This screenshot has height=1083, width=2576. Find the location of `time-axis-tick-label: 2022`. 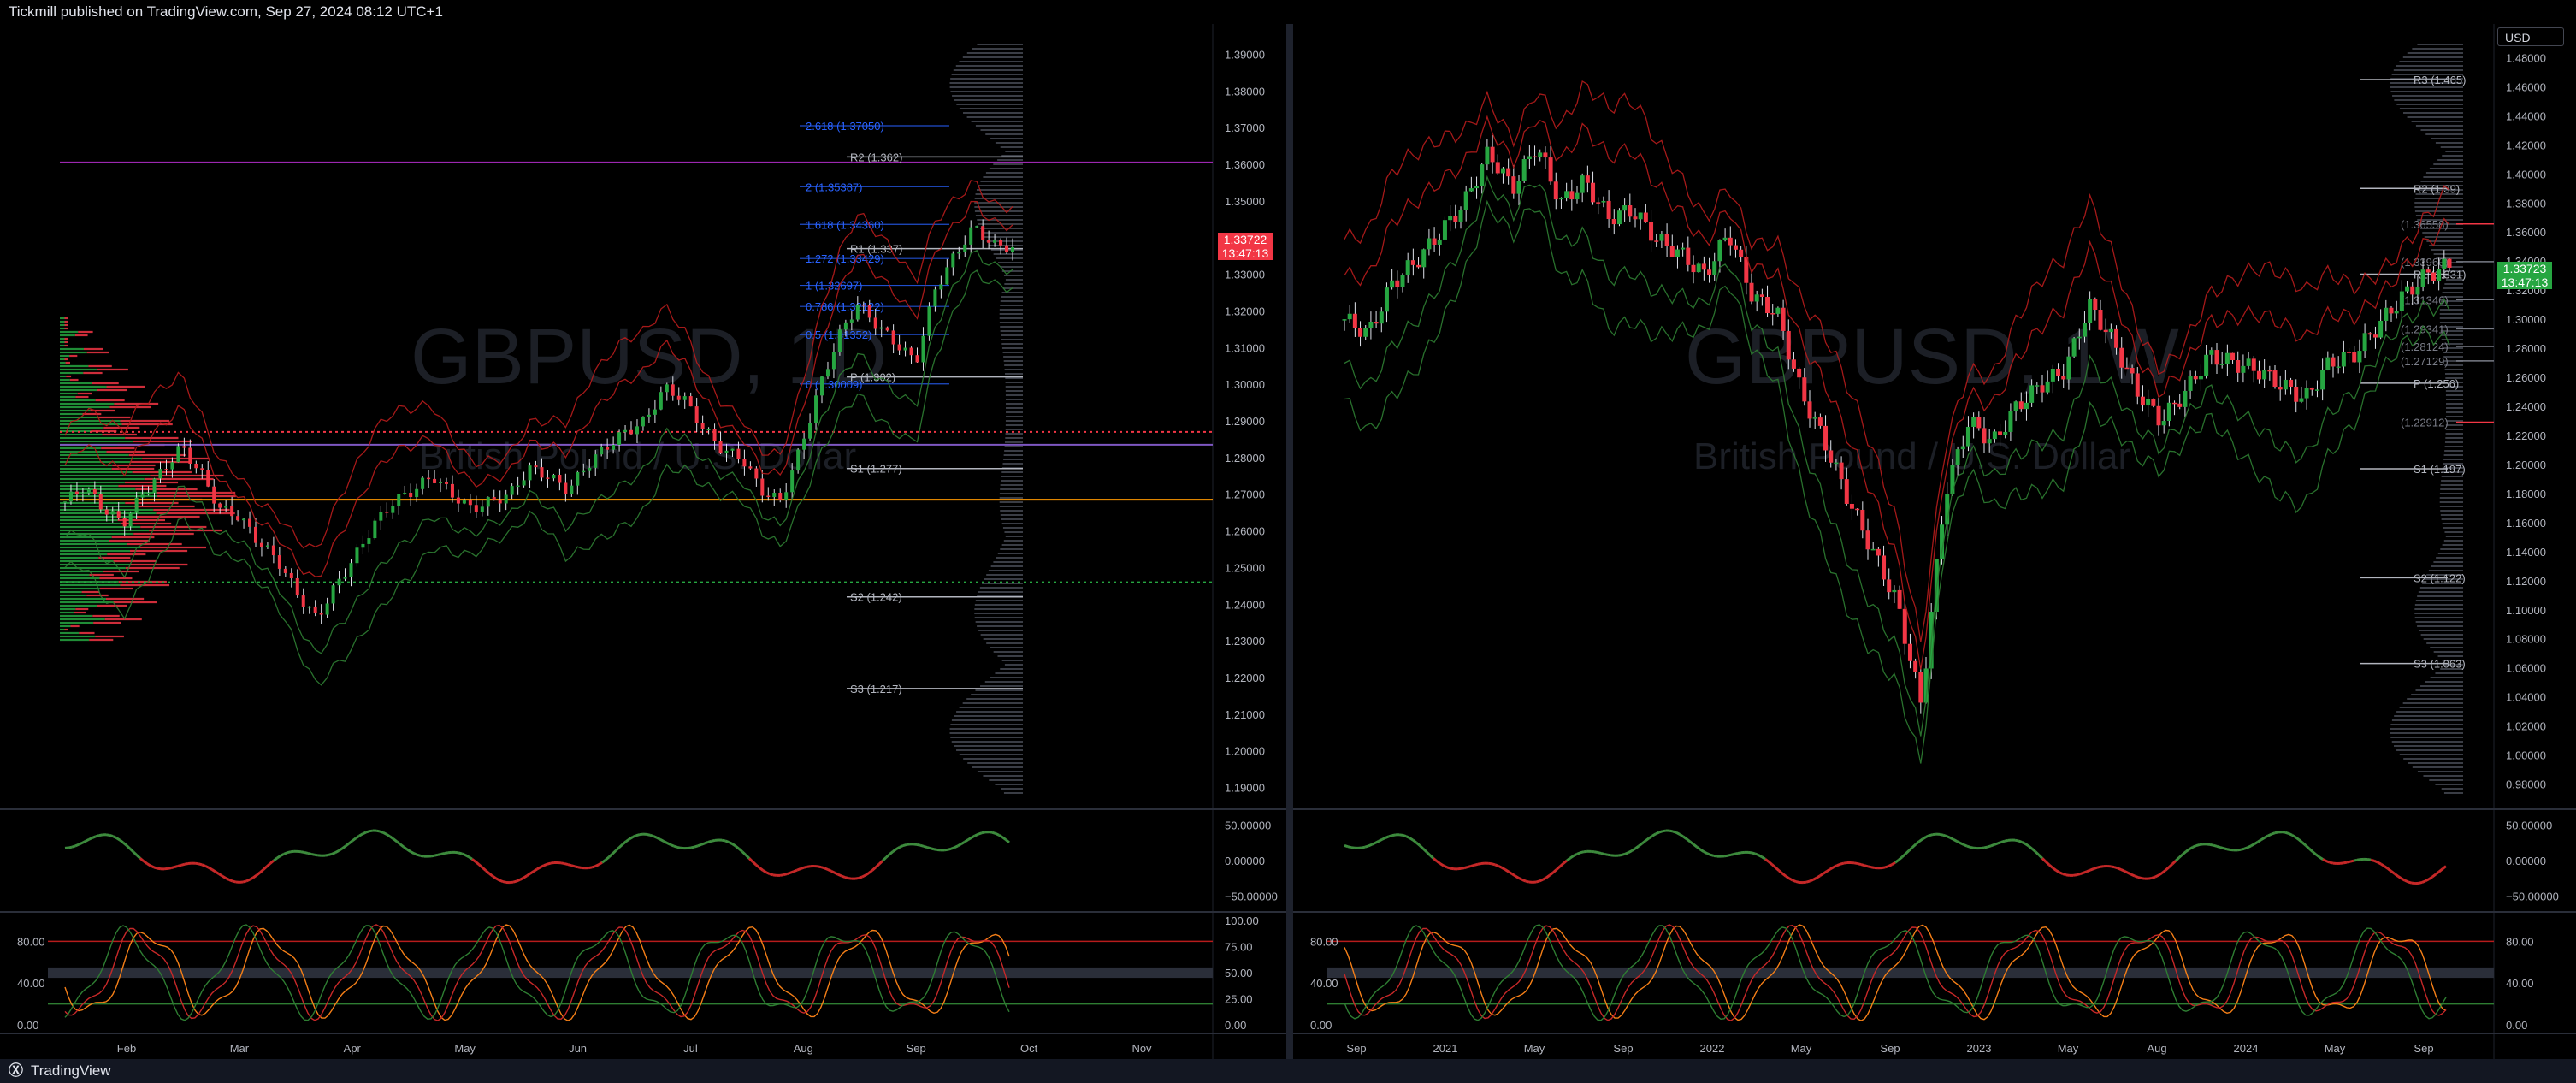

time-axis-tick-label: 2022 is located at coordinates (1712, 1048).